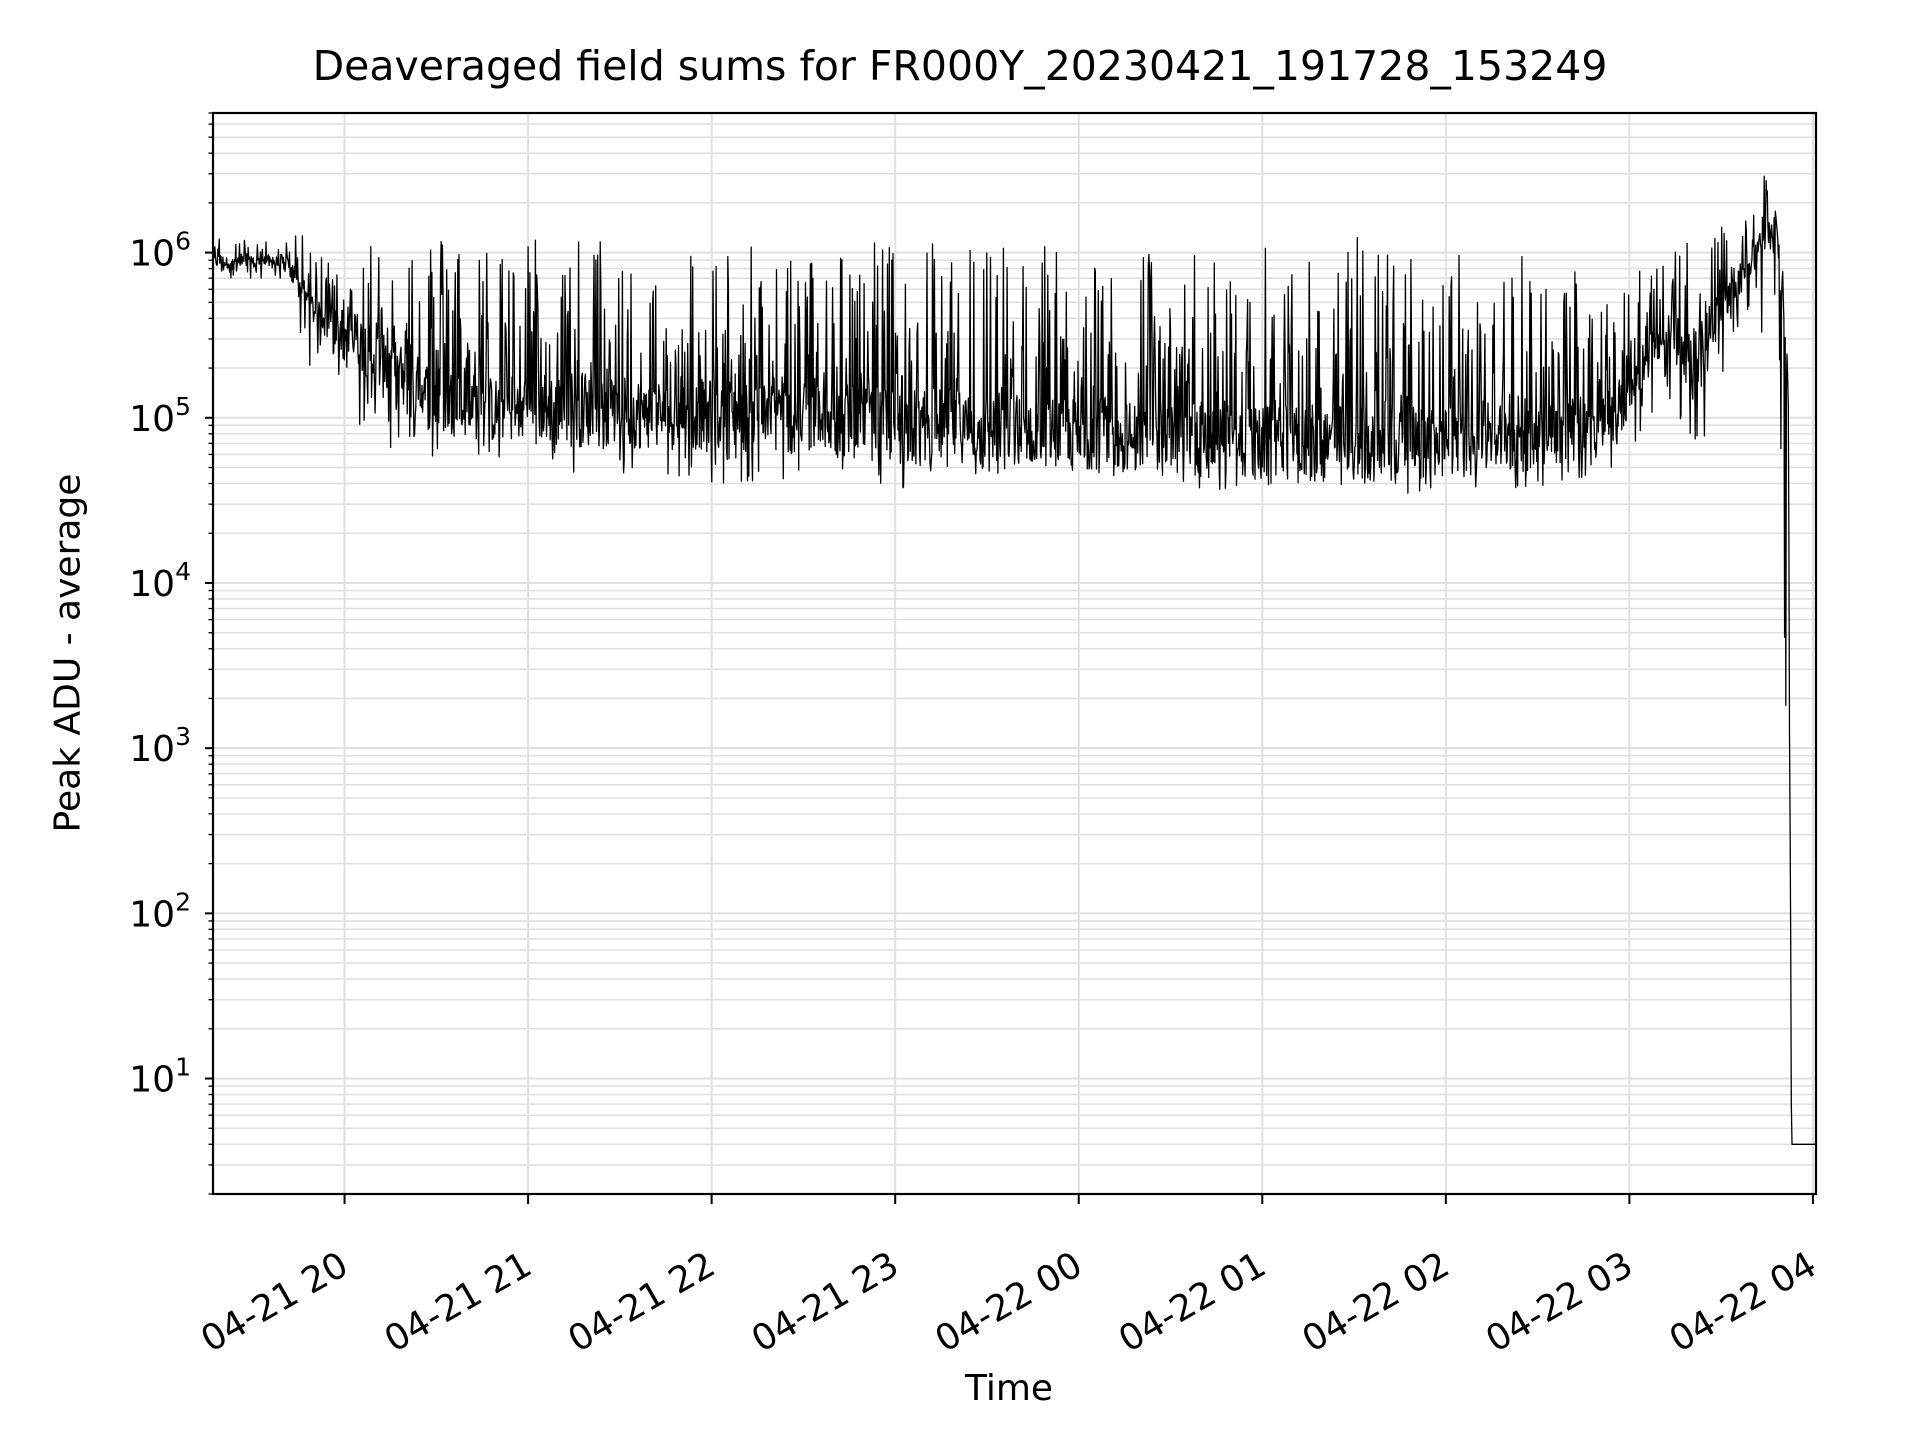 The image size is (1920, 1440). I want to click on x-tick-label: 04-22 03, so click(1559, 1302).